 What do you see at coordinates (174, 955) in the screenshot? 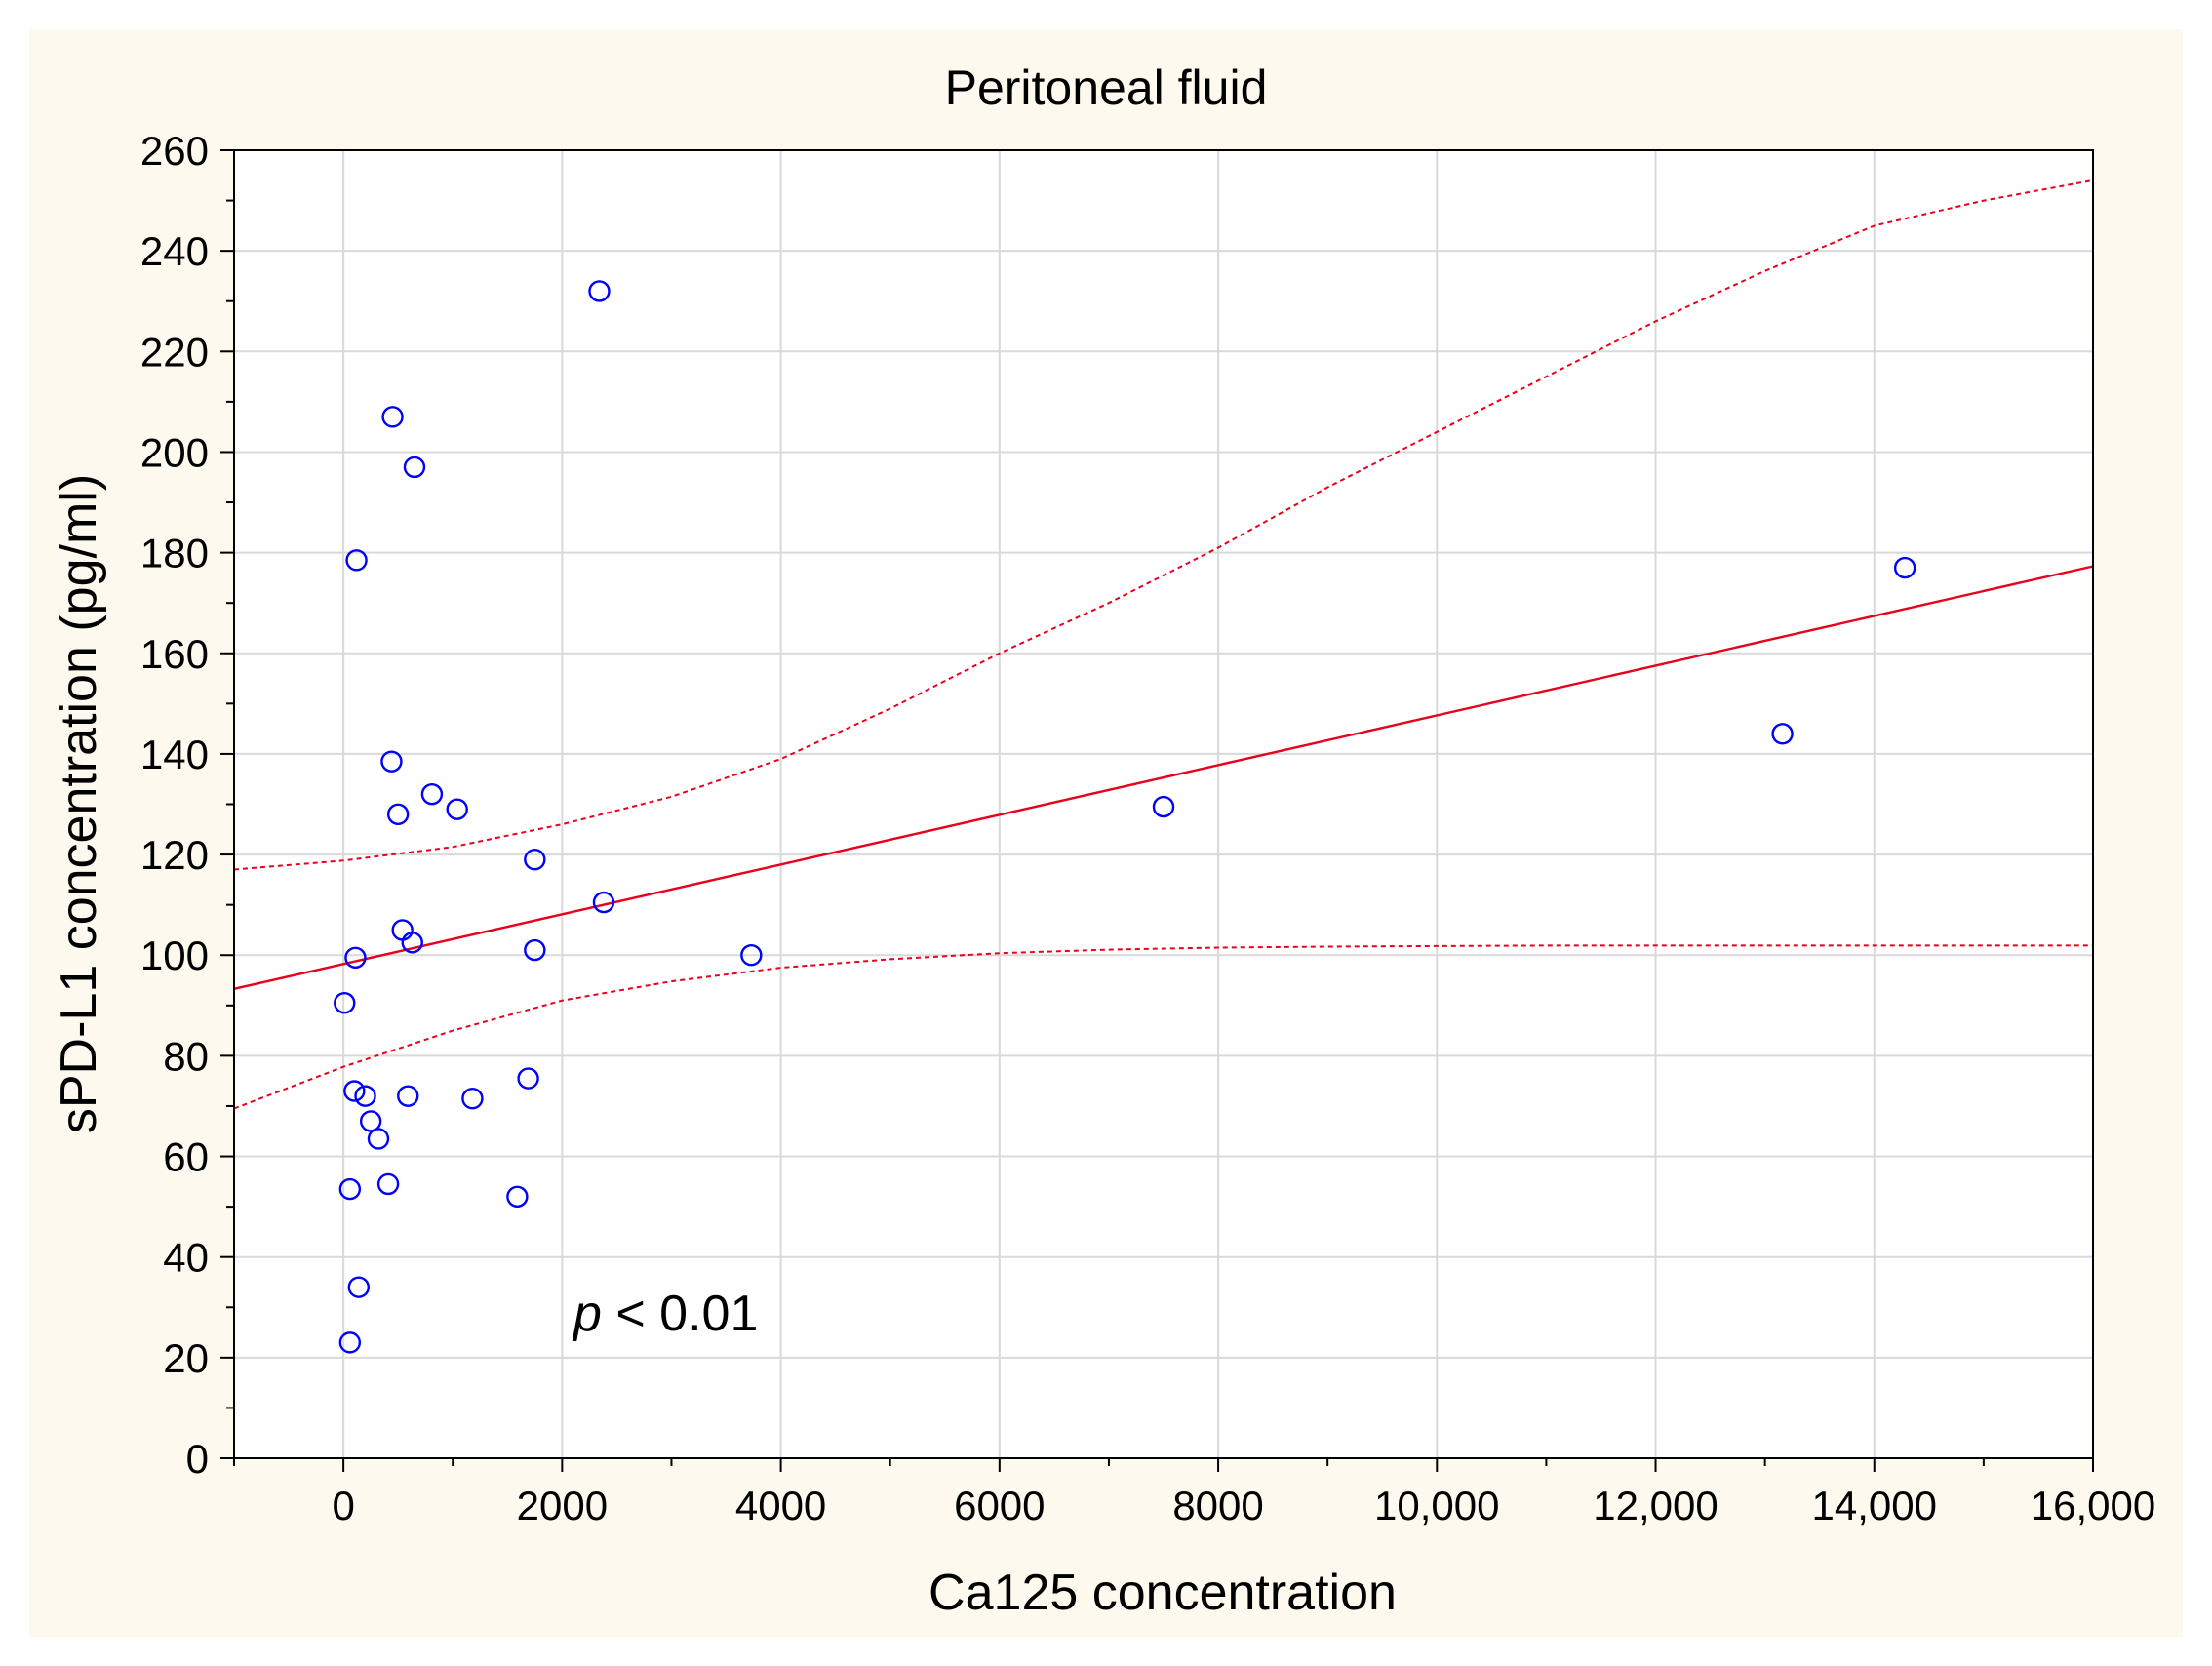
I see `y-tick-label: 100` at bounding box center [174, 955].